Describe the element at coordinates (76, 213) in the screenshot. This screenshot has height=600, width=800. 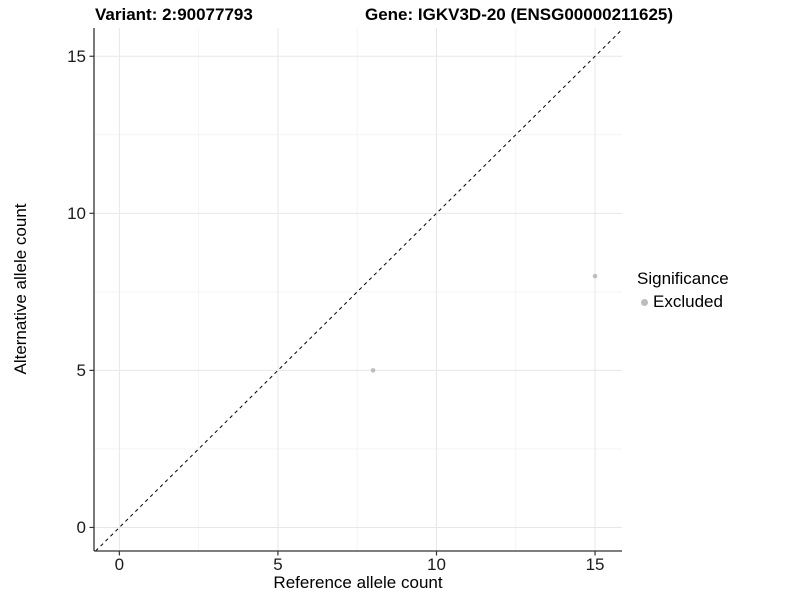
I see `y-tick-label: 10` at that location.